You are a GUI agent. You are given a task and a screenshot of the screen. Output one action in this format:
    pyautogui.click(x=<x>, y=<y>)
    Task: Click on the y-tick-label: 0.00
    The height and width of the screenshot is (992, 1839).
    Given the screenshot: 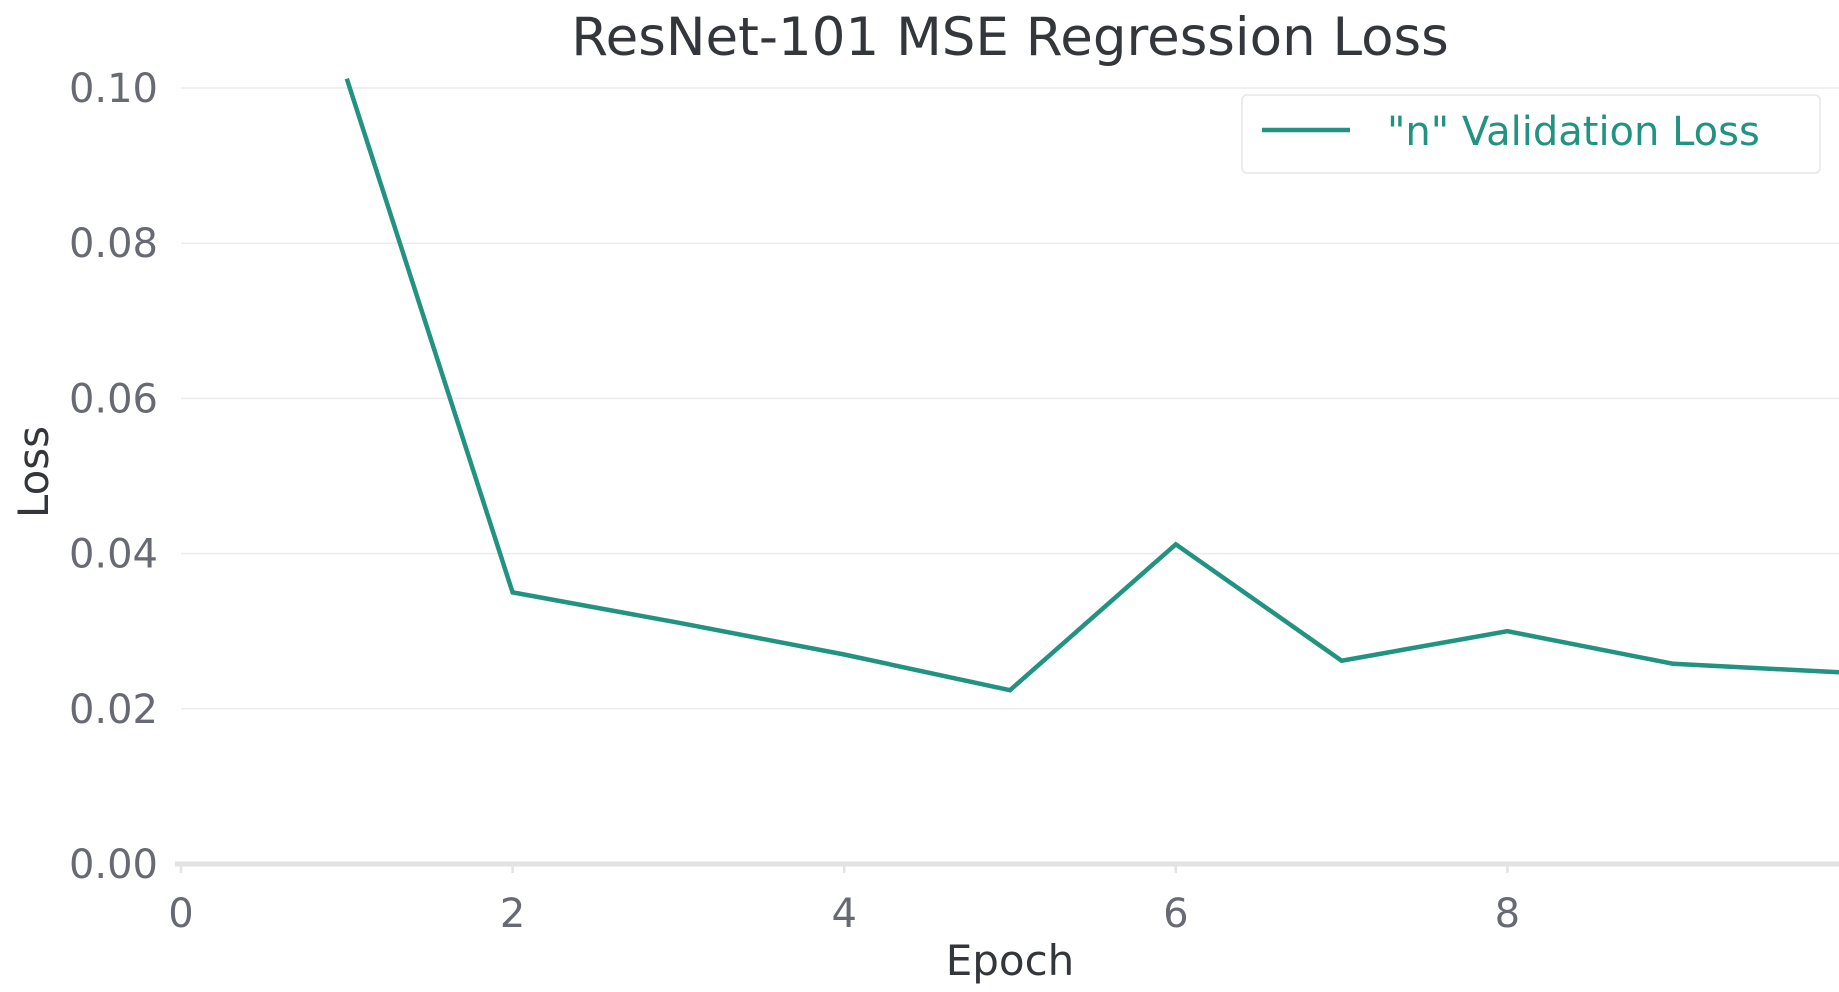 What is the action you would take?
    pyautogui.click(x=113, y=865)
    